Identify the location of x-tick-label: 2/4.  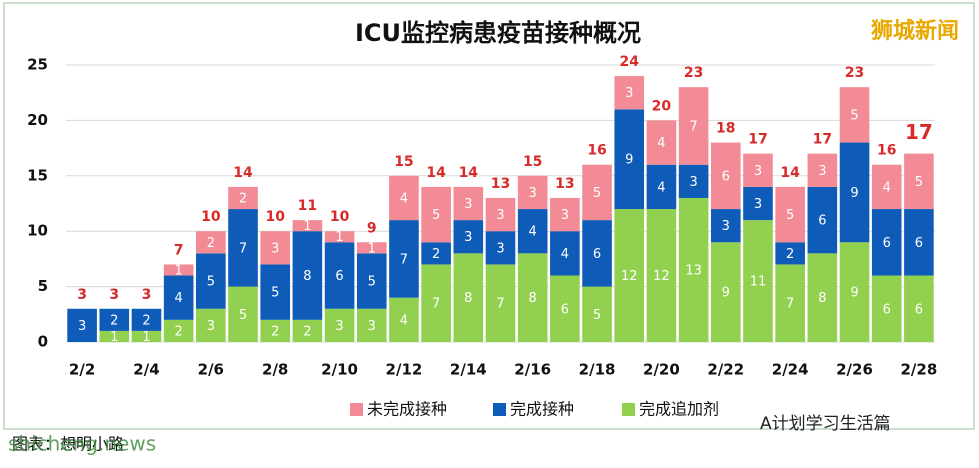
(146, 370).